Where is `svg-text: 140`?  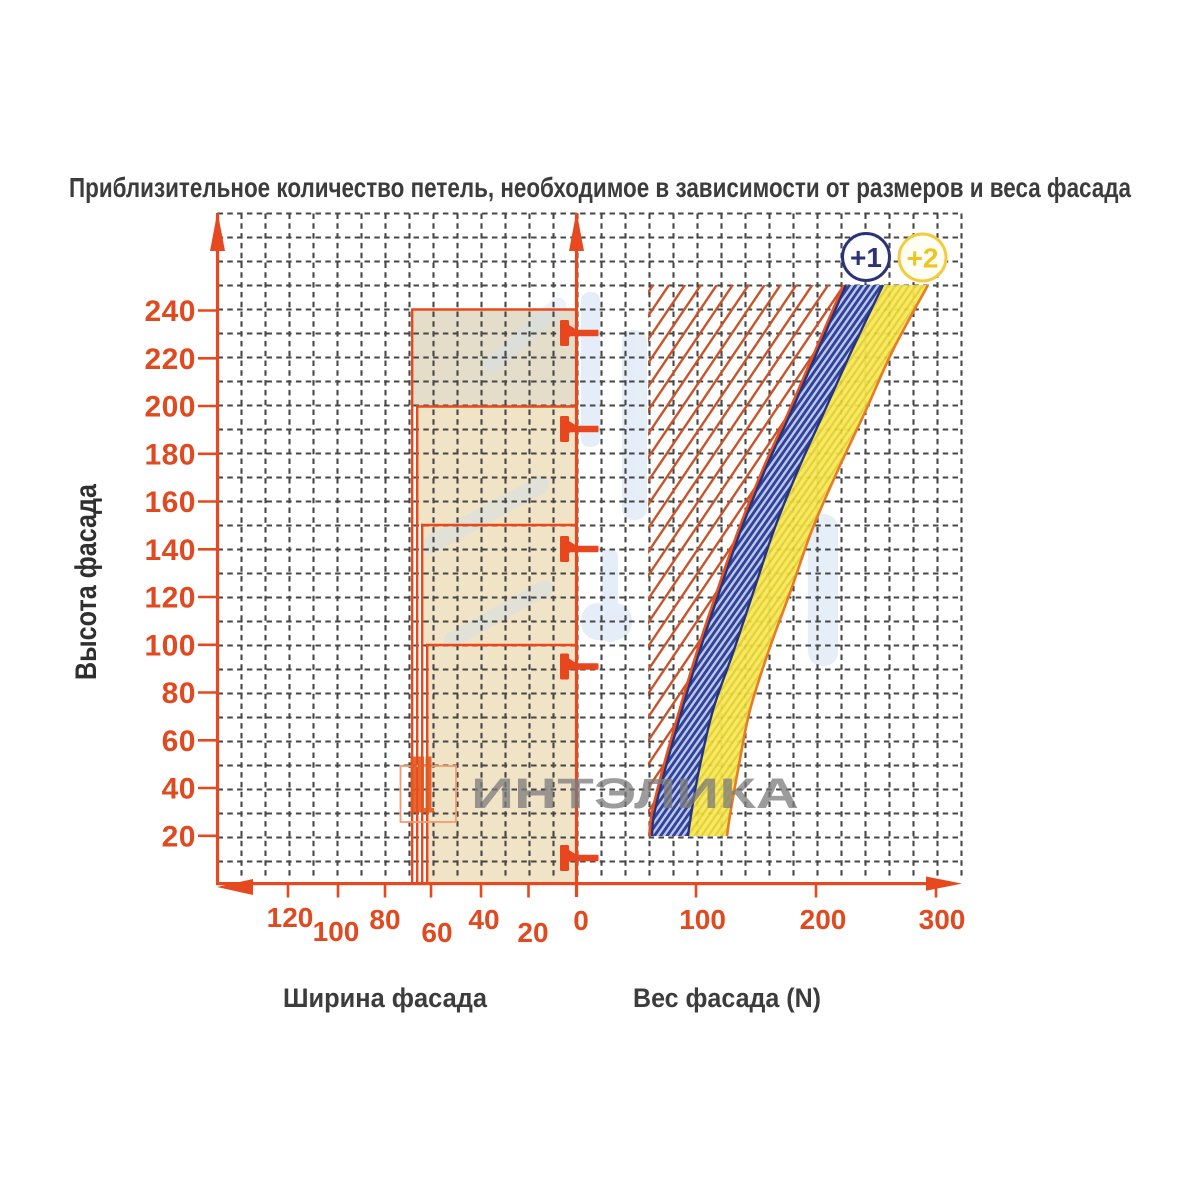 svg-text: 140 is located at coordinates (170, 550).